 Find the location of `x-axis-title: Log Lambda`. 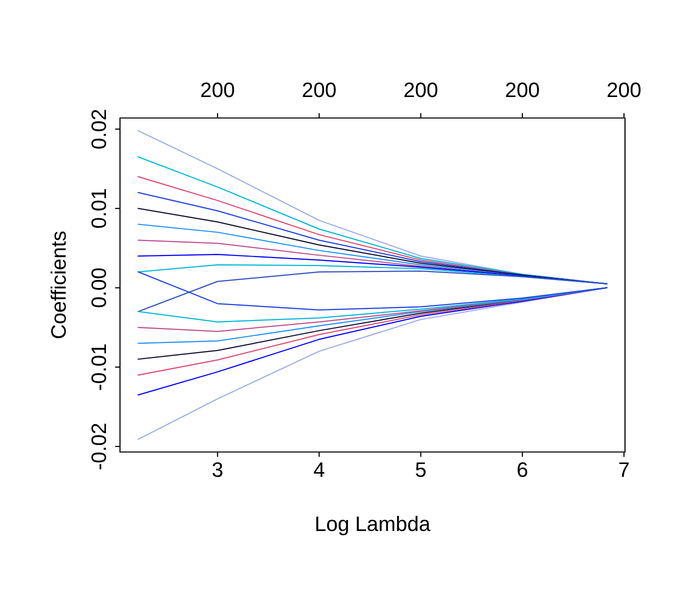

x-axis-title: Log Lambda is located at coordinates (373, 526).